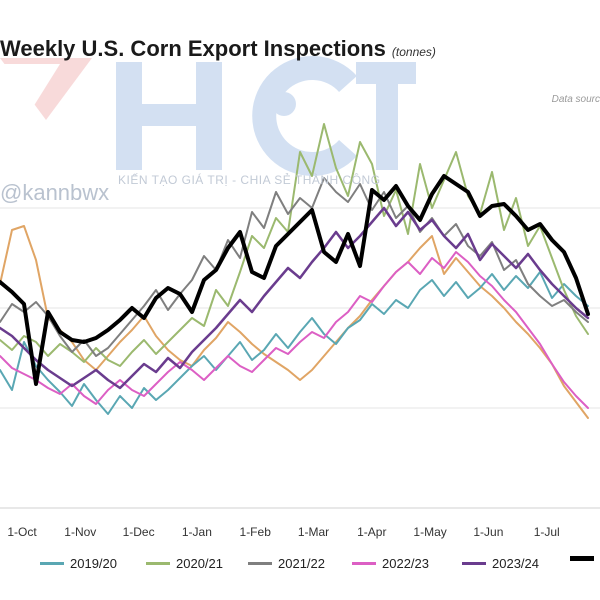 This screenshot has height=600, width=600. Describe the element at coordinates (256, 532) in the screenshot. I see `x-tick-label: 1-Feb` at that location.